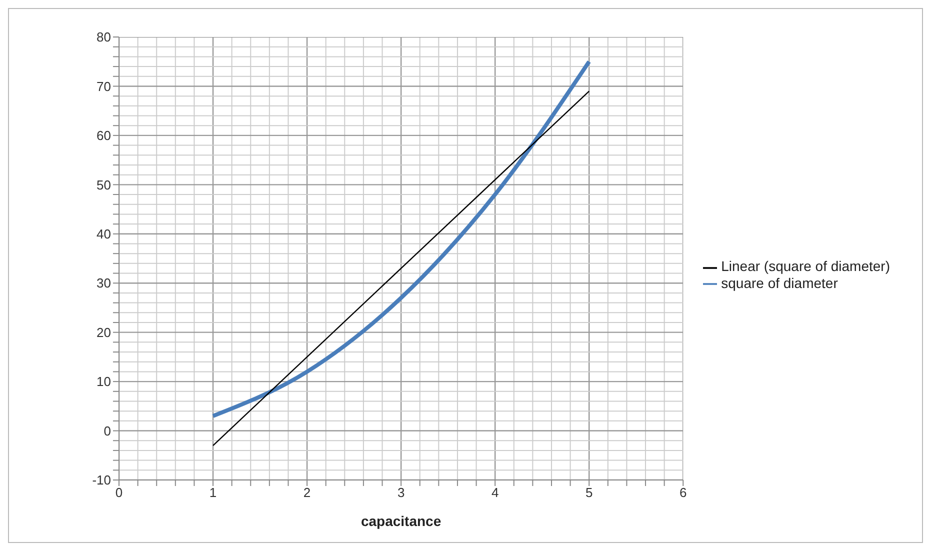 Image resolution: width=929 pixels, height=549 pixels. I want to click on x-tick-label: 6, so click(683, 492).